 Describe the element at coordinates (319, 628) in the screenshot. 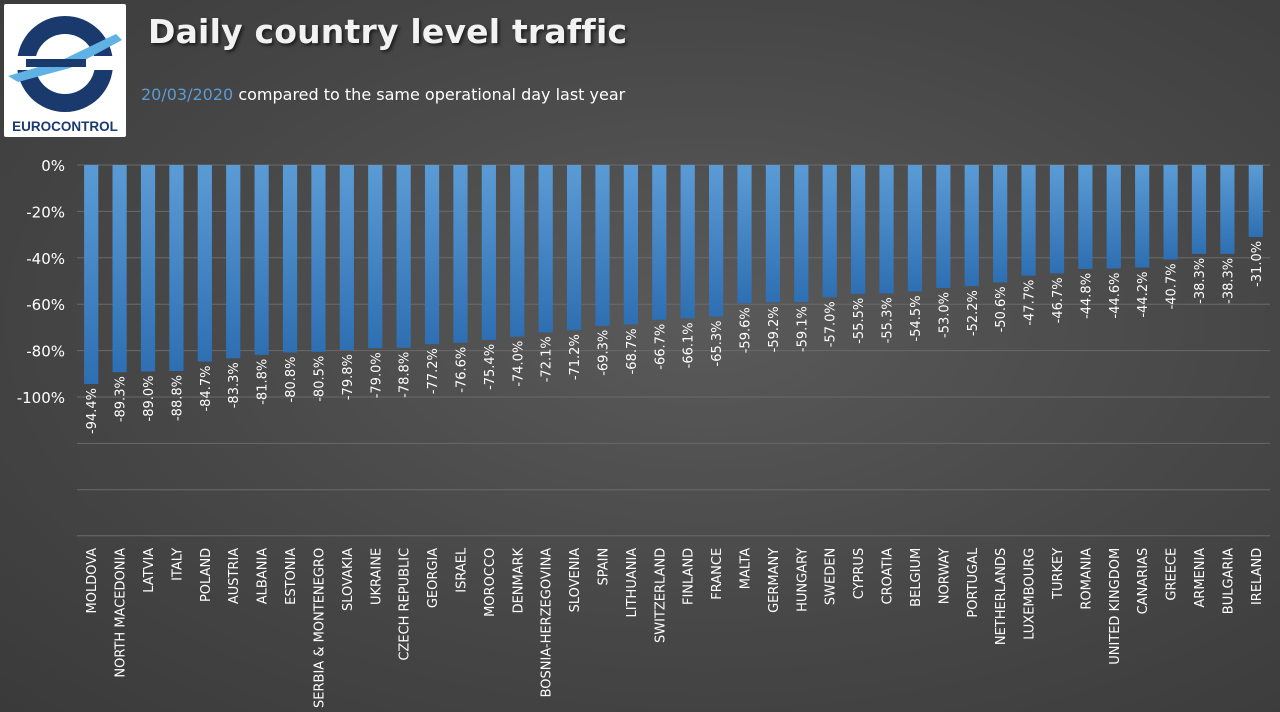

I see `x-tick-label: SERBIA & MONTENEGRO` at that location.